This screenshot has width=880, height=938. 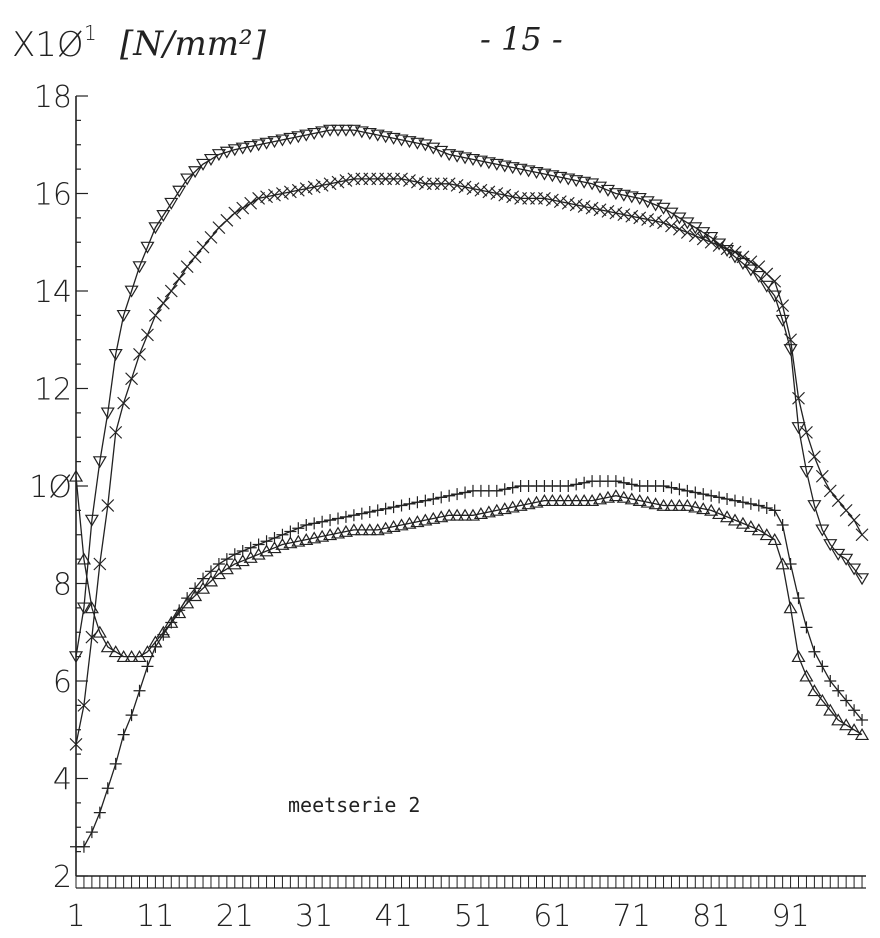 I want to click on x-tick-label: 71, so click(x=632, y=916).